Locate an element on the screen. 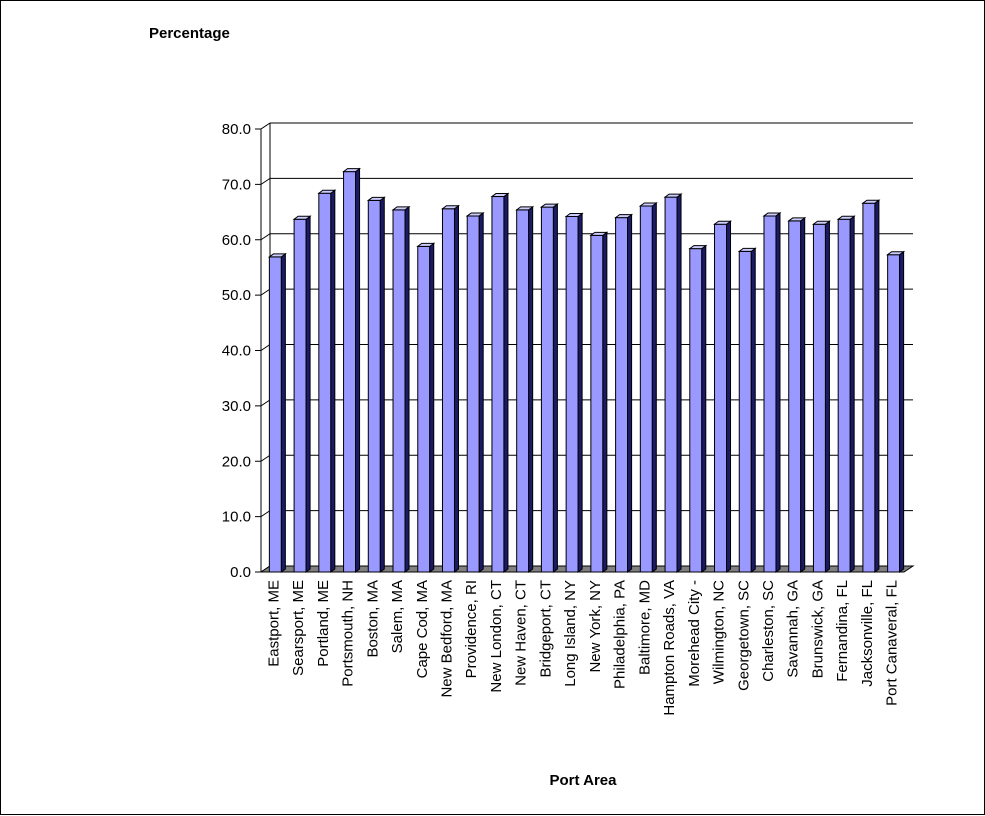 This screenshot has width=985, height=816. y-tick-label: 0.0 is located at coordinates (240, 572).